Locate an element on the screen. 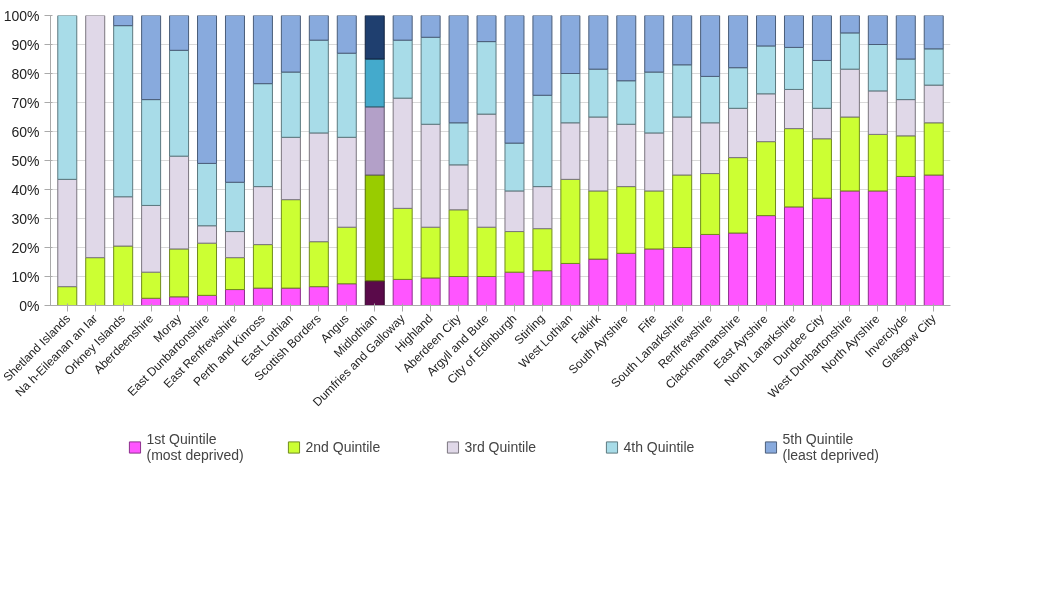  y-tick-label: 30% is located at coordinates (25, 218).